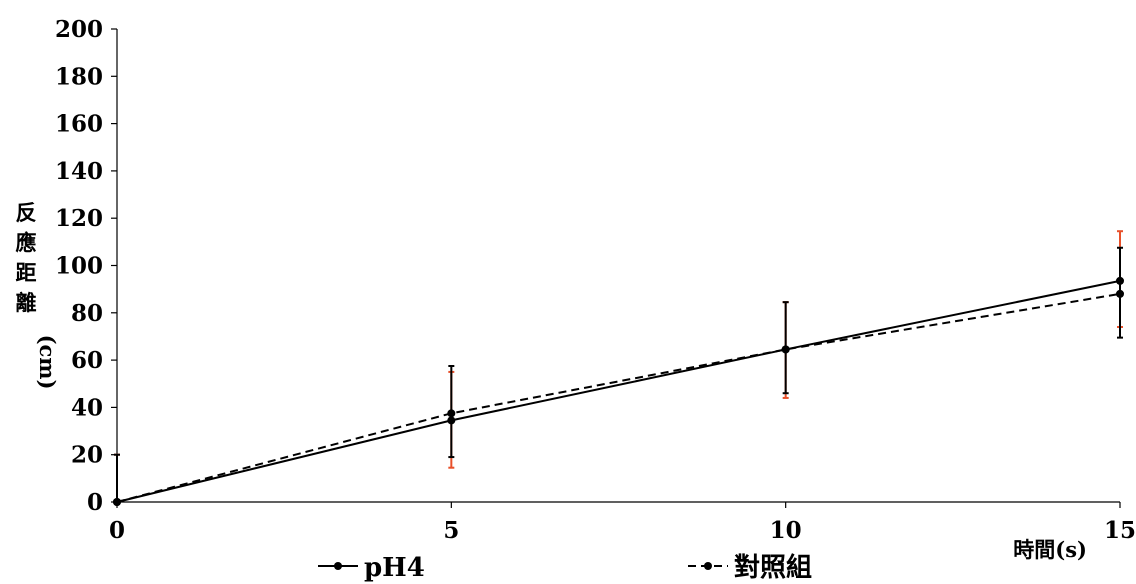 The image size is (1136, 584). I want to click on y-axis-label-char: 應, so click(26, 242).